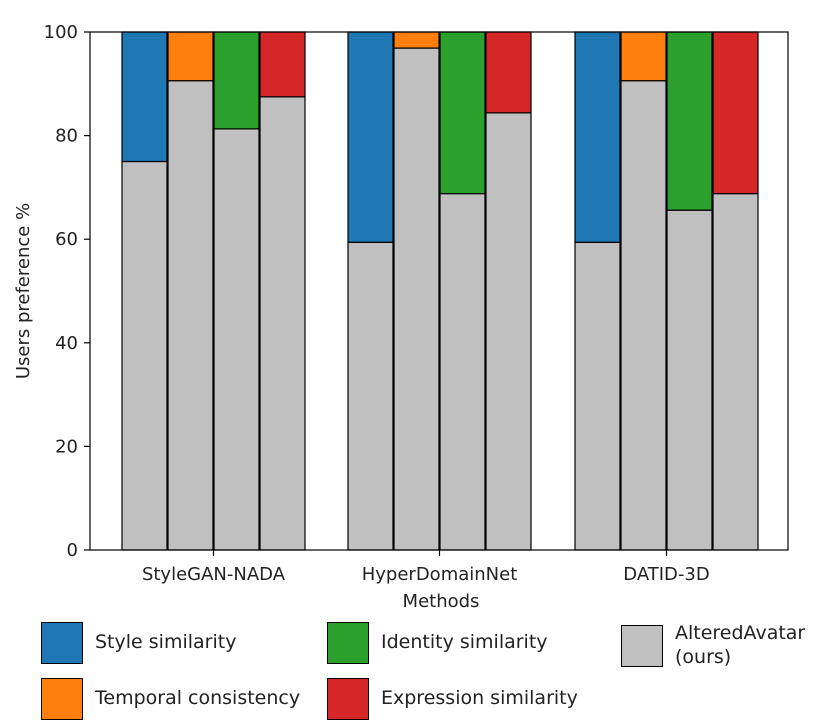 The height and width of the screenshot is (720, 831). What do you see at coordinates (236, 339) in the screenshot?
I see `bar-ours-stylegan-nada-identity` at bounding box center [236, 339].